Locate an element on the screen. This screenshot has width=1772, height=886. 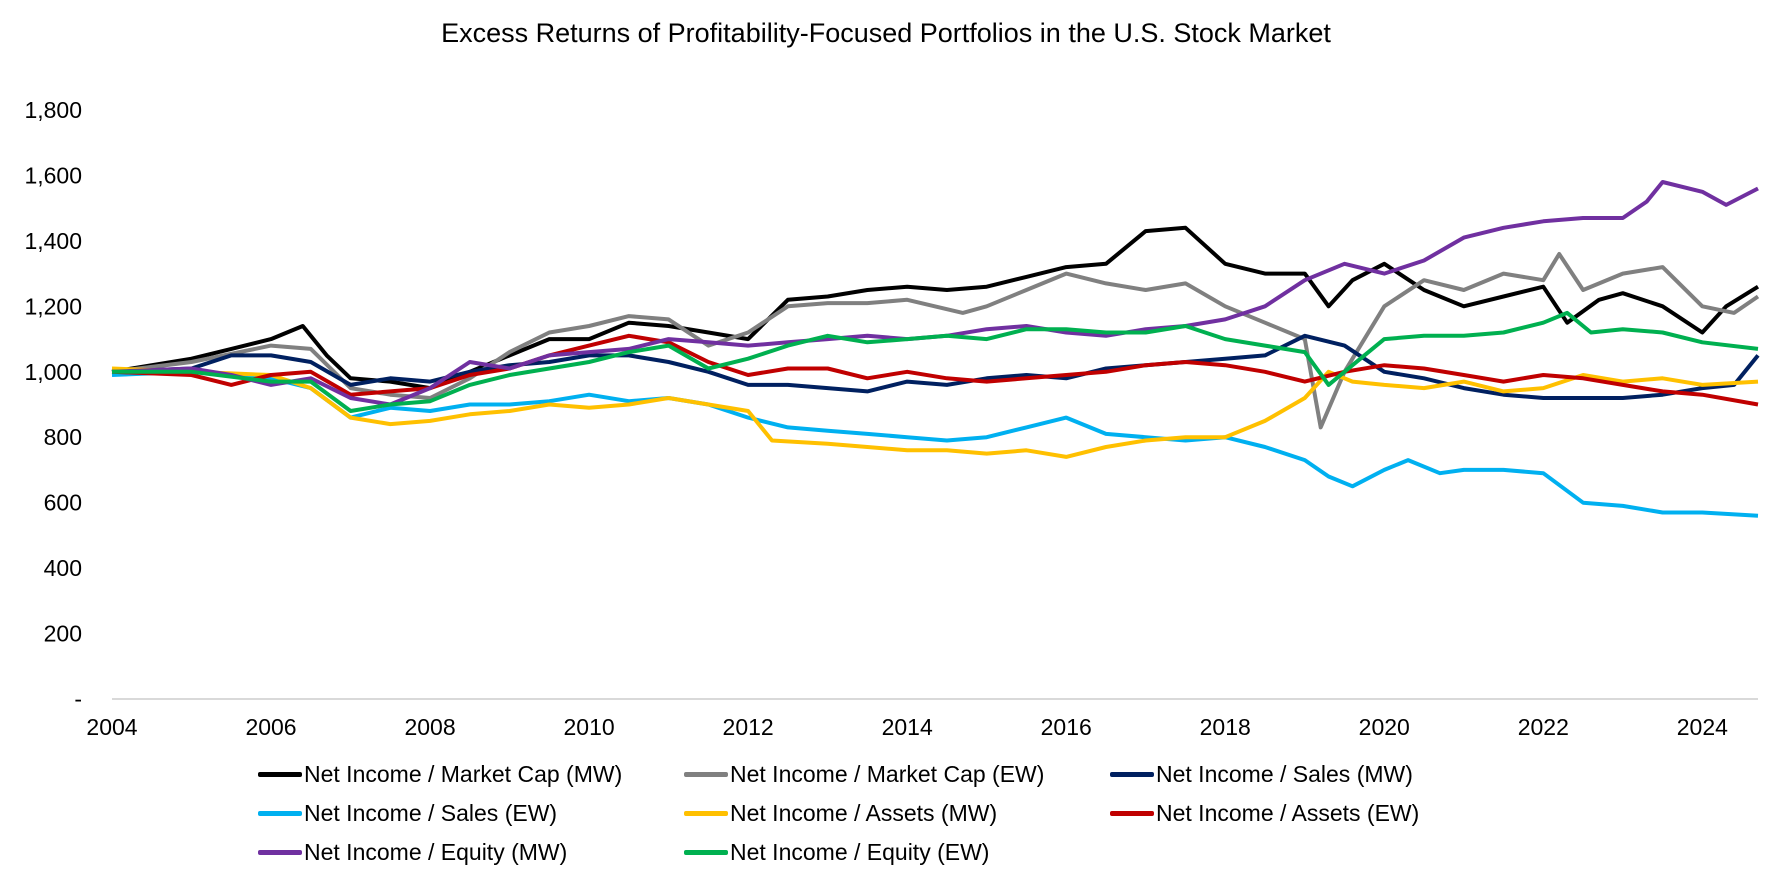
y-tick-label: 800 is located at coordinates (63, 437).